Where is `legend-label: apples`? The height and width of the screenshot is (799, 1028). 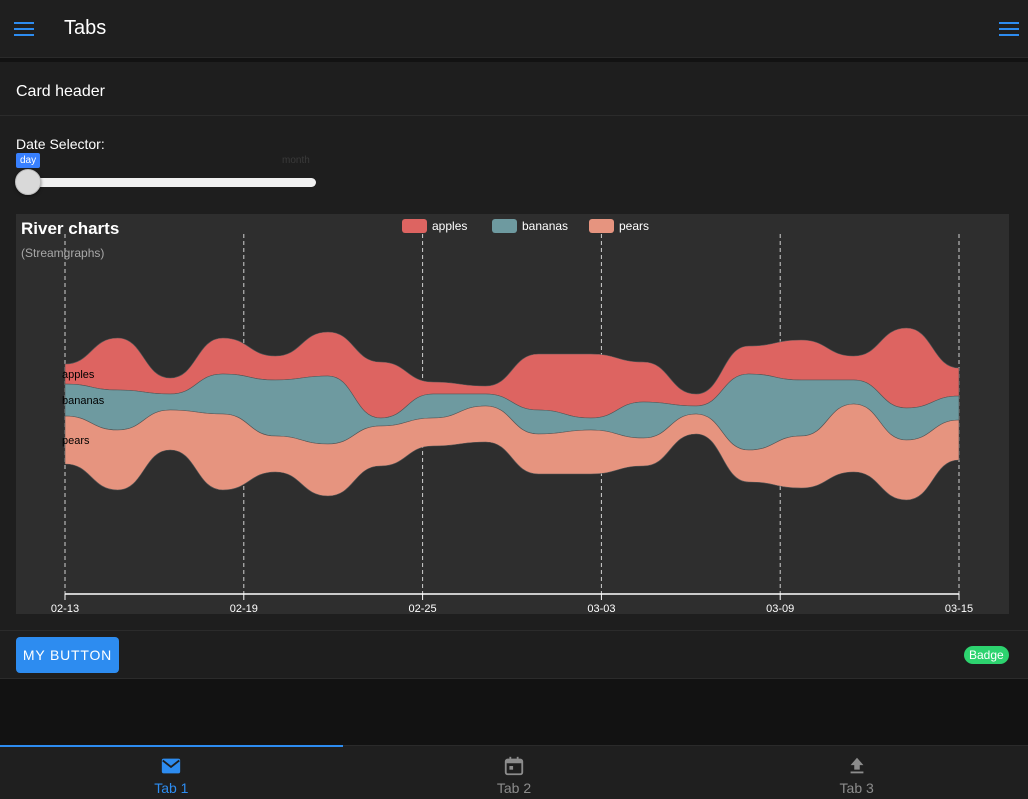
legend-label: apples is located at coordinates (449, 226).